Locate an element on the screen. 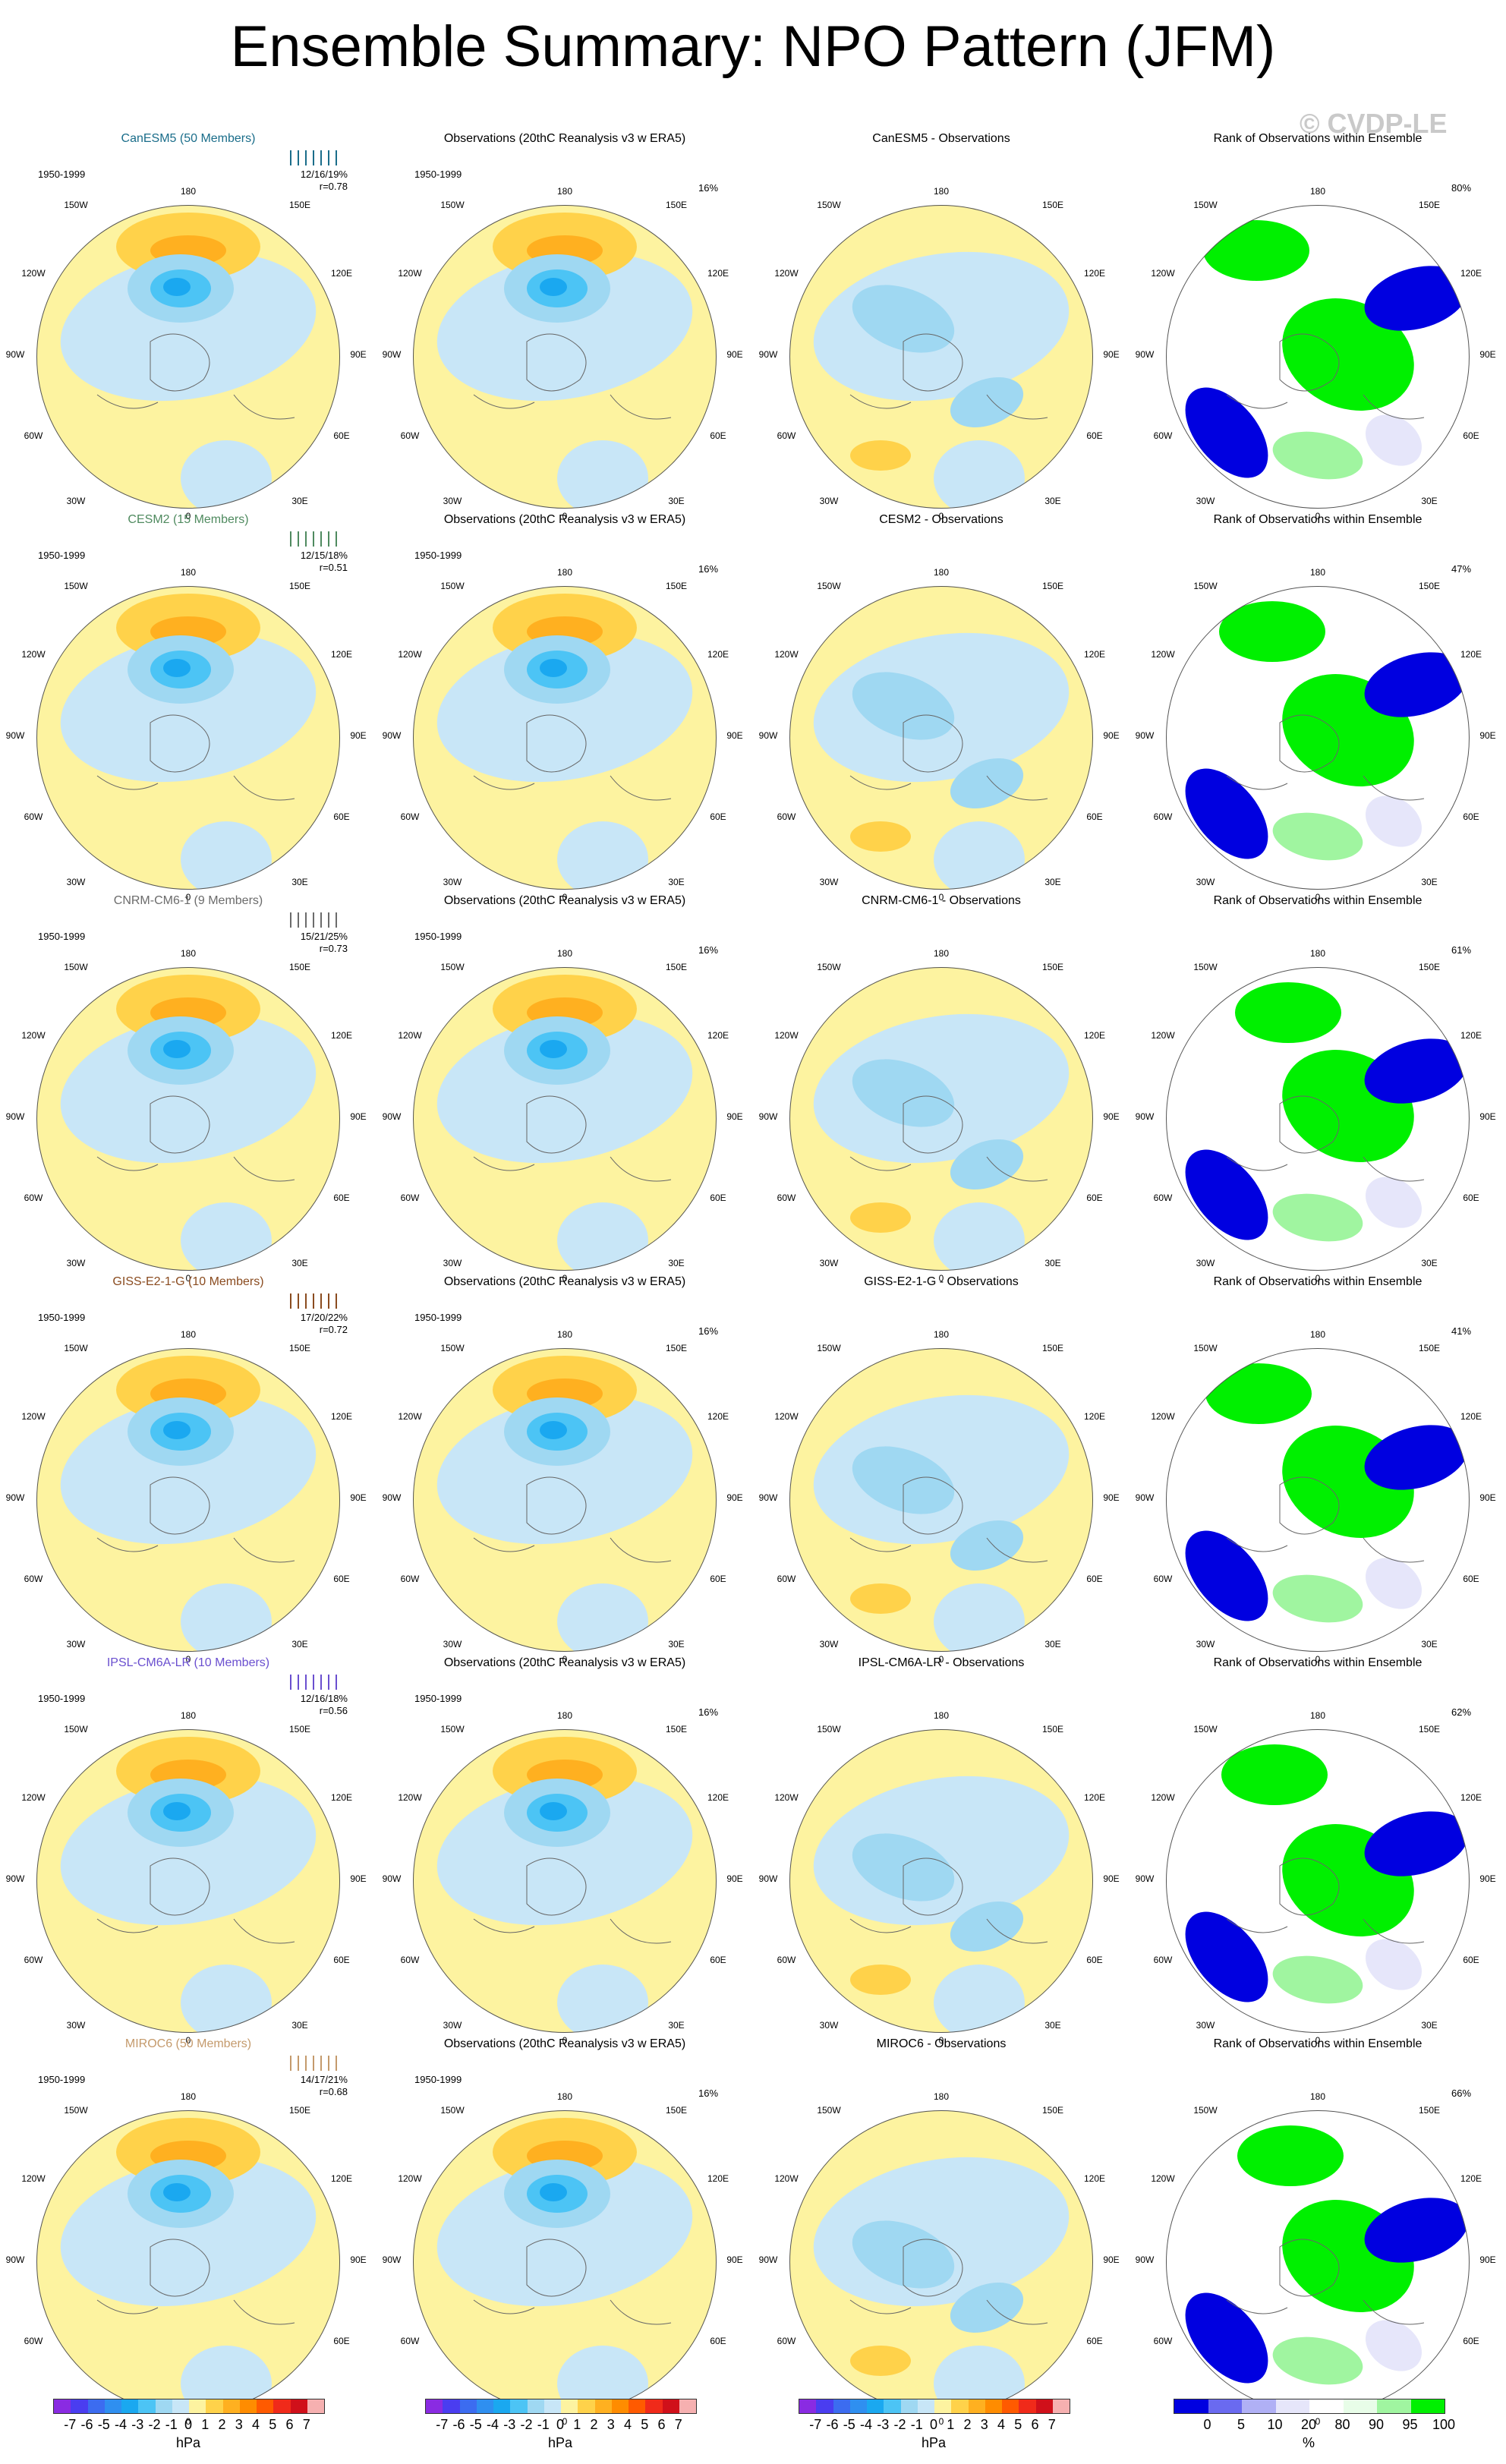 The height and width of the screenshot is (2464, 1506). colorbar-label: 0 is located at coordinates (560, 2424).